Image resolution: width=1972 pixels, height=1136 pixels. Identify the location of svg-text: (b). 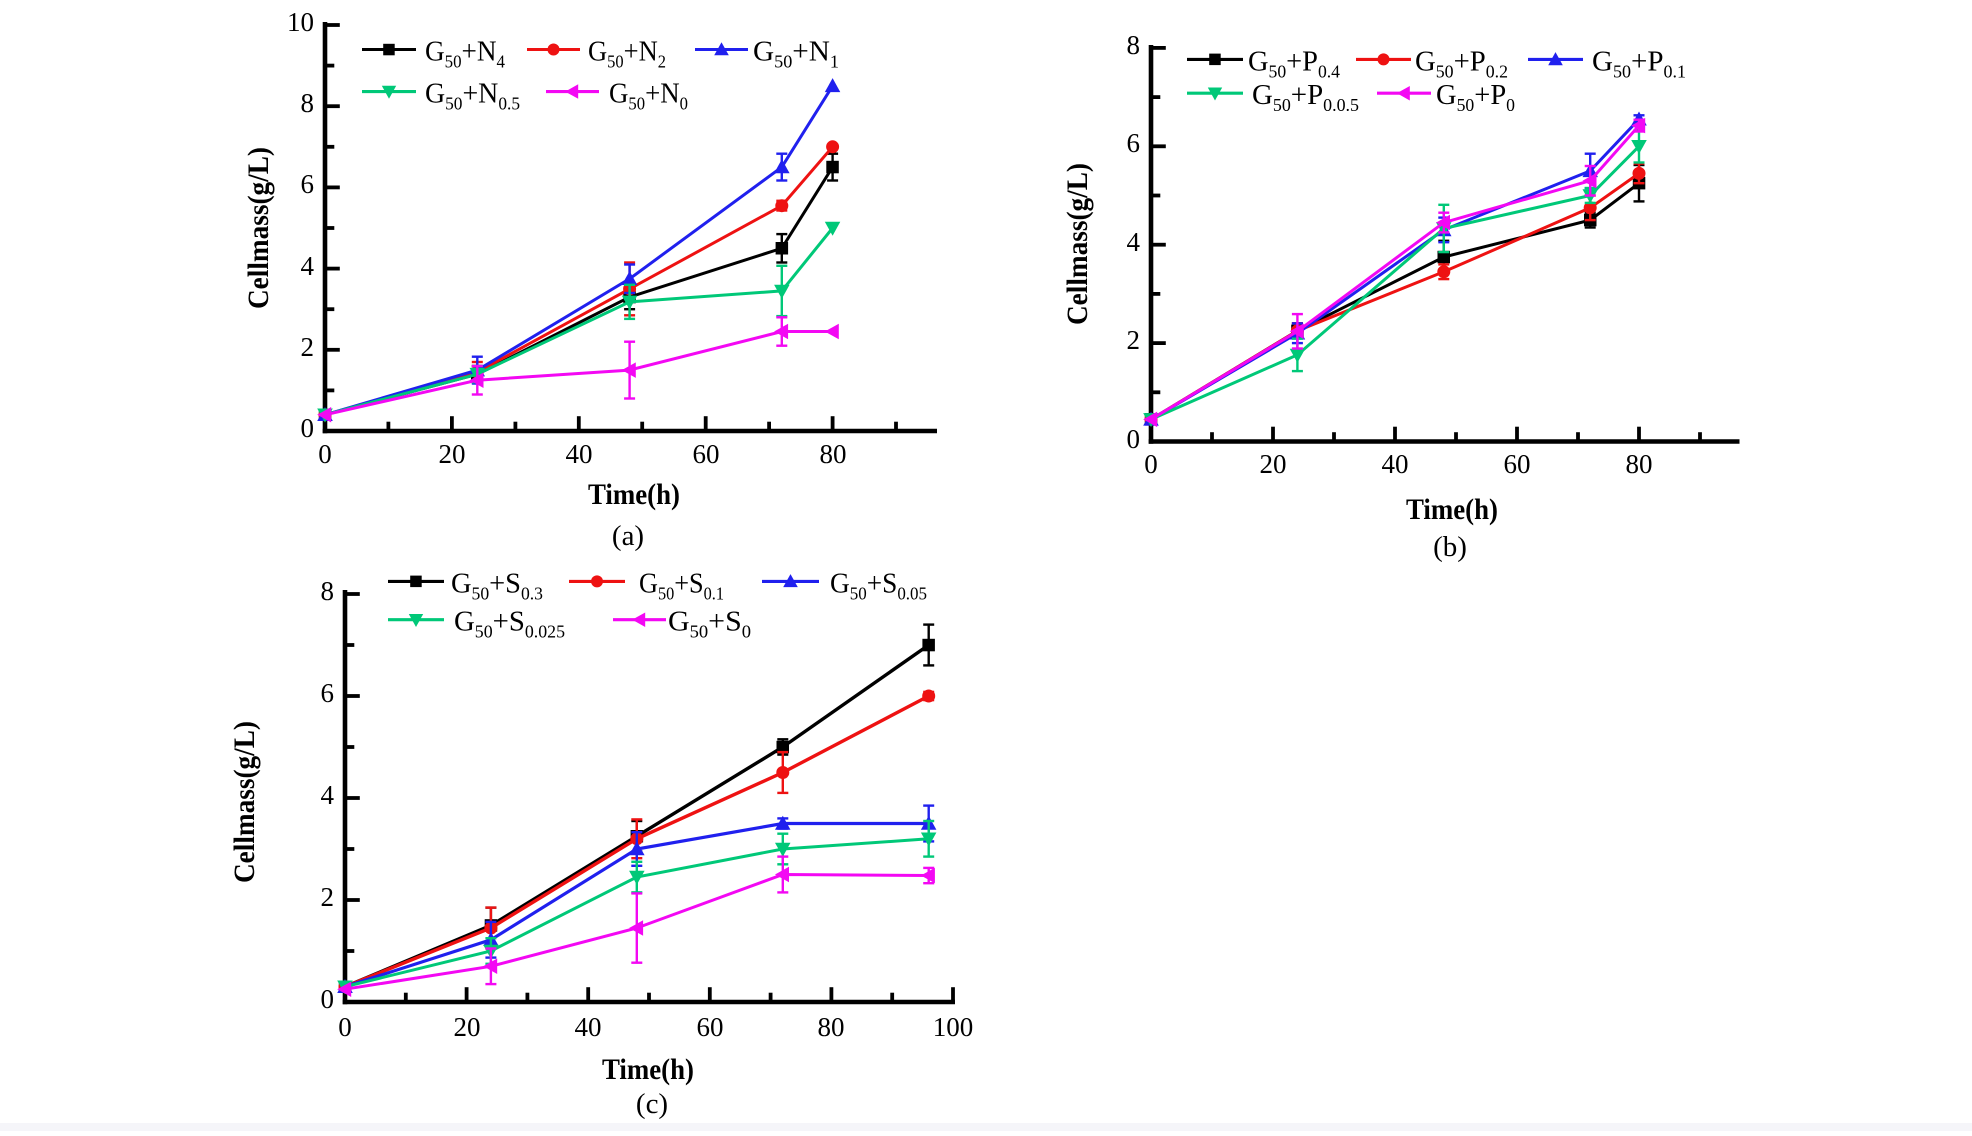
(1450, 547).